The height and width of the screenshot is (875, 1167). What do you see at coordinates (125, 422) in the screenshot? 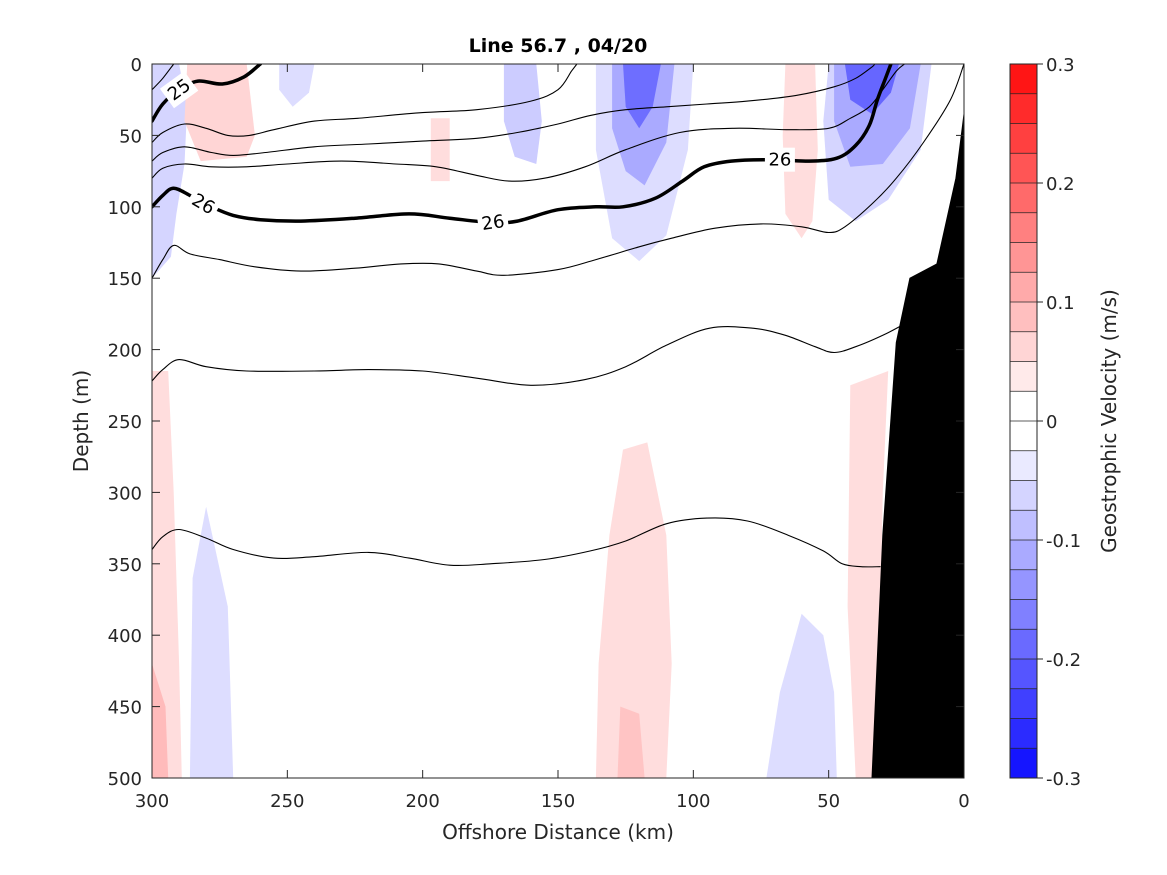
I see `y-tick-label: 250` at bounding box center [125, 422].